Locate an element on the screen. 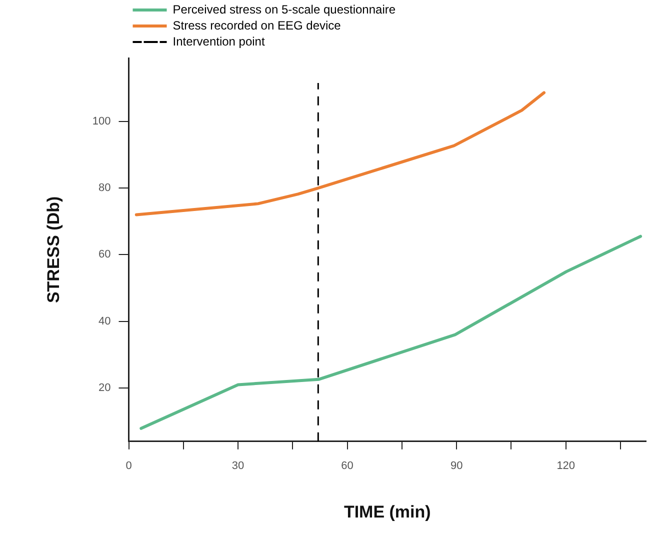 The image size is (660, 549). x-tick-label: 60 is located at coordinates (347, 466).